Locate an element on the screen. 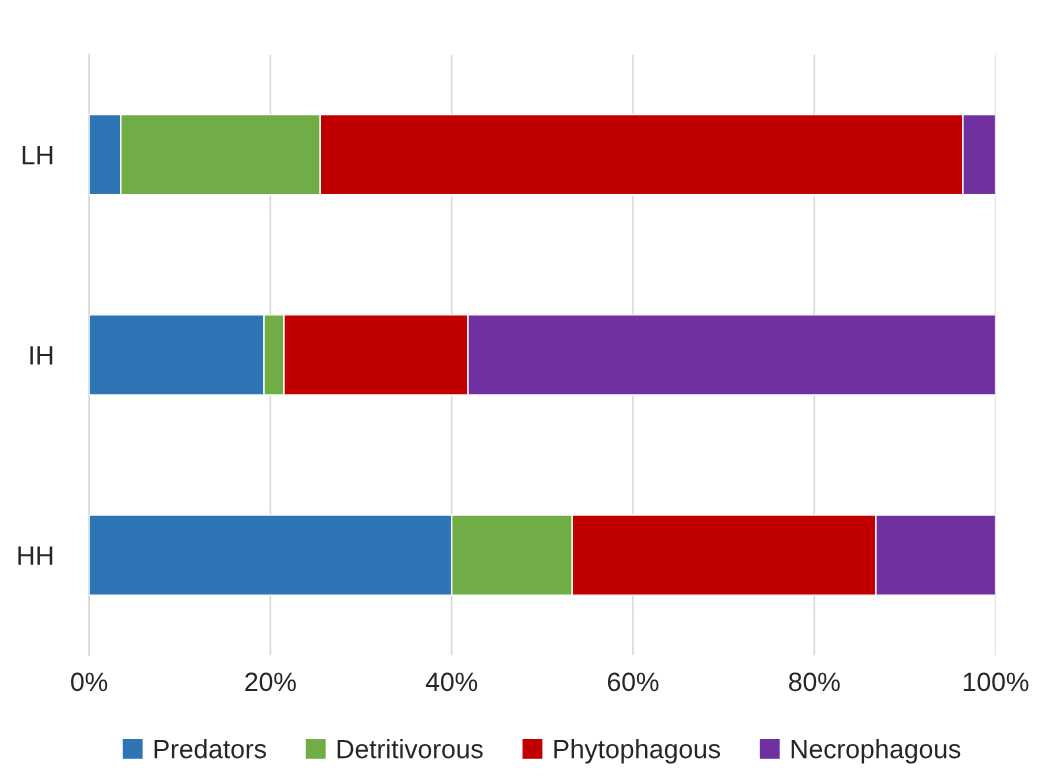  y-tick-label: HH is located at coordinates (35, 555).